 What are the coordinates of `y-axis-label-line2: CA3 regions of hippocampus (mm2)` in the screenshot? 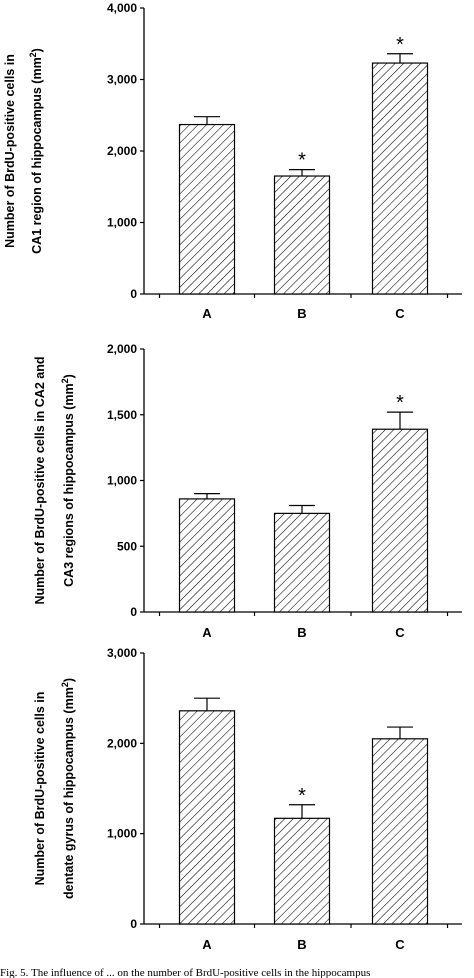 It's located at (68, 480).